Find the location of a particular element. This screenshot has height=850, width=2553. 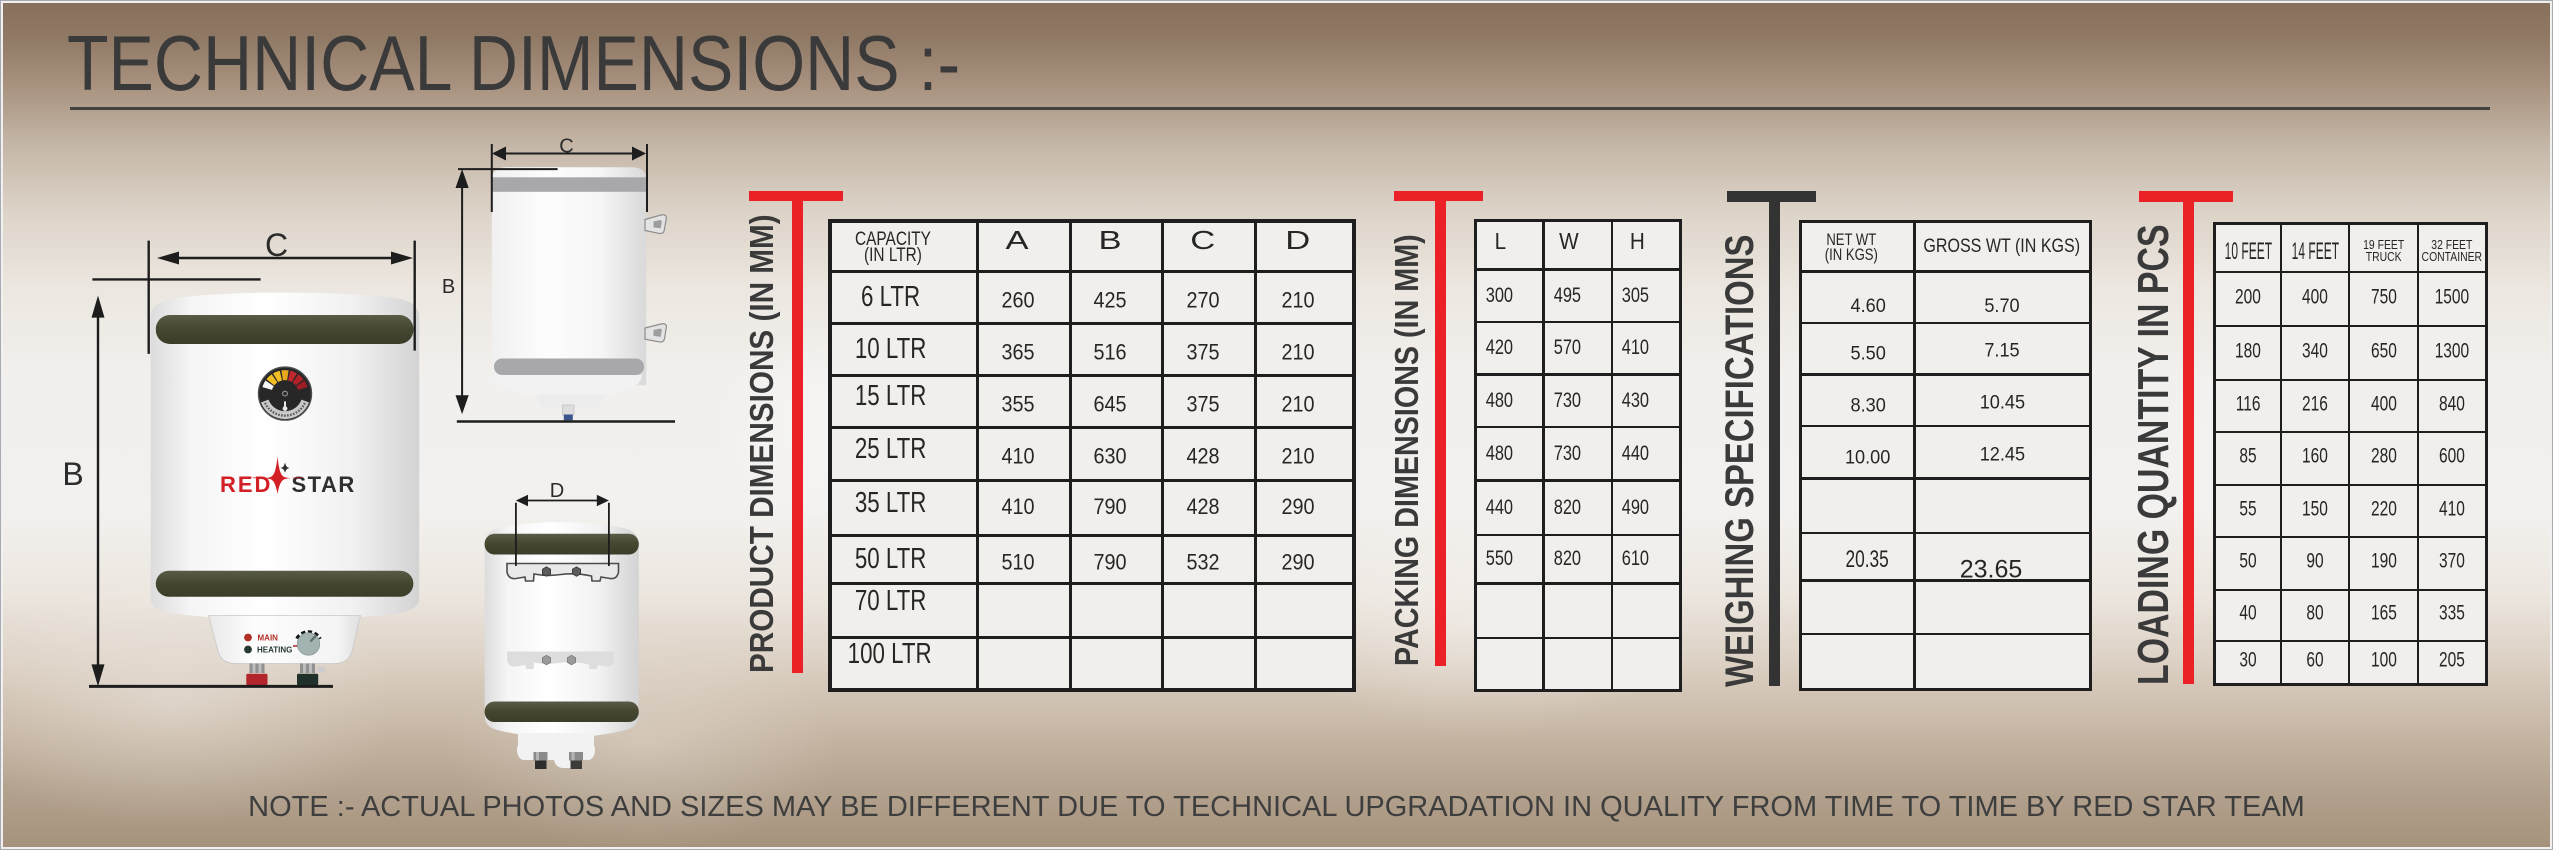

svg-text: HEATING is located at coordinates (274, 650).